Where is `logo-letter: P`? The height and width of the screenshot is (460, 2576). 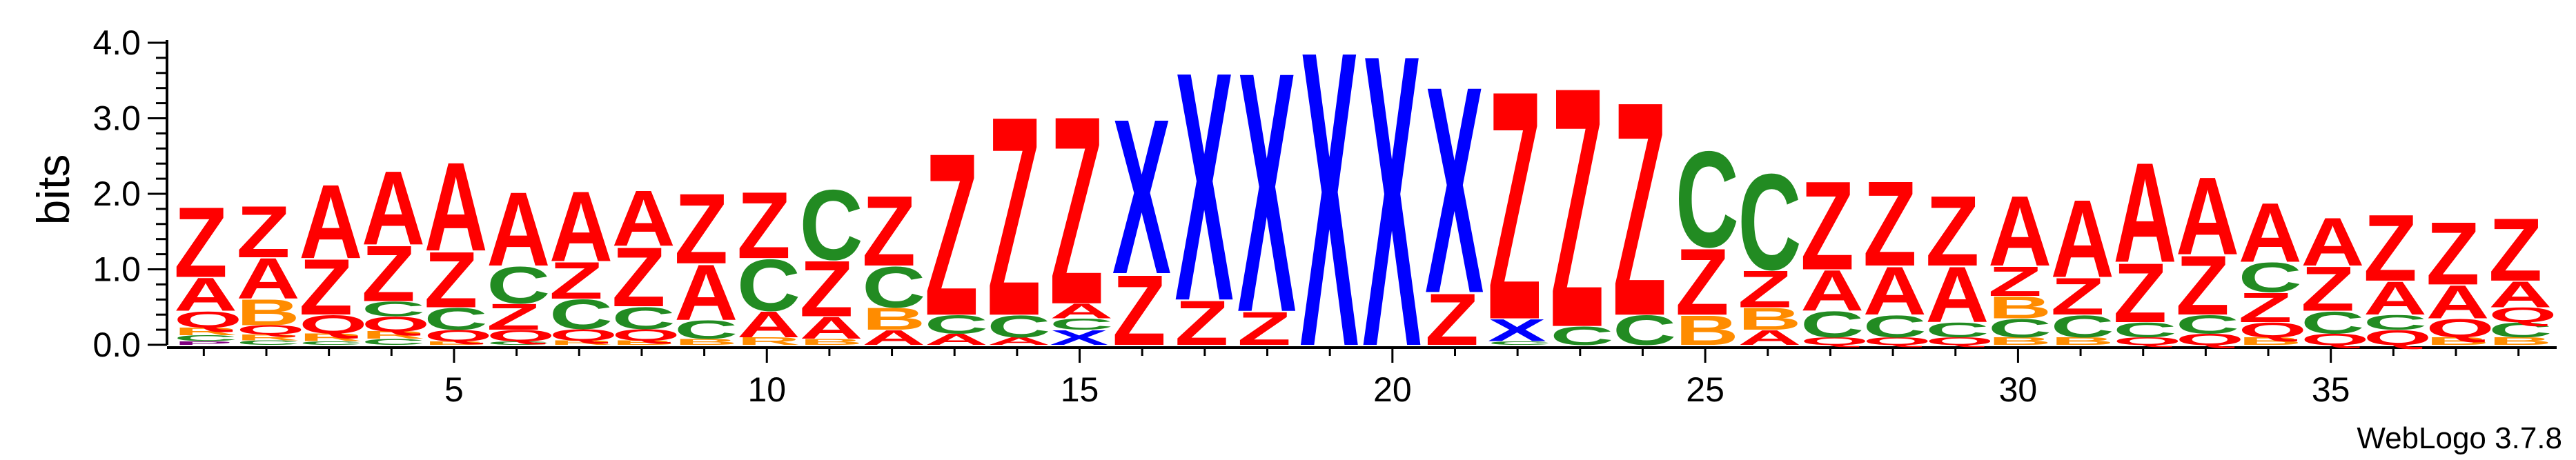 logo-letter: P is located at coordinates (203, 343).